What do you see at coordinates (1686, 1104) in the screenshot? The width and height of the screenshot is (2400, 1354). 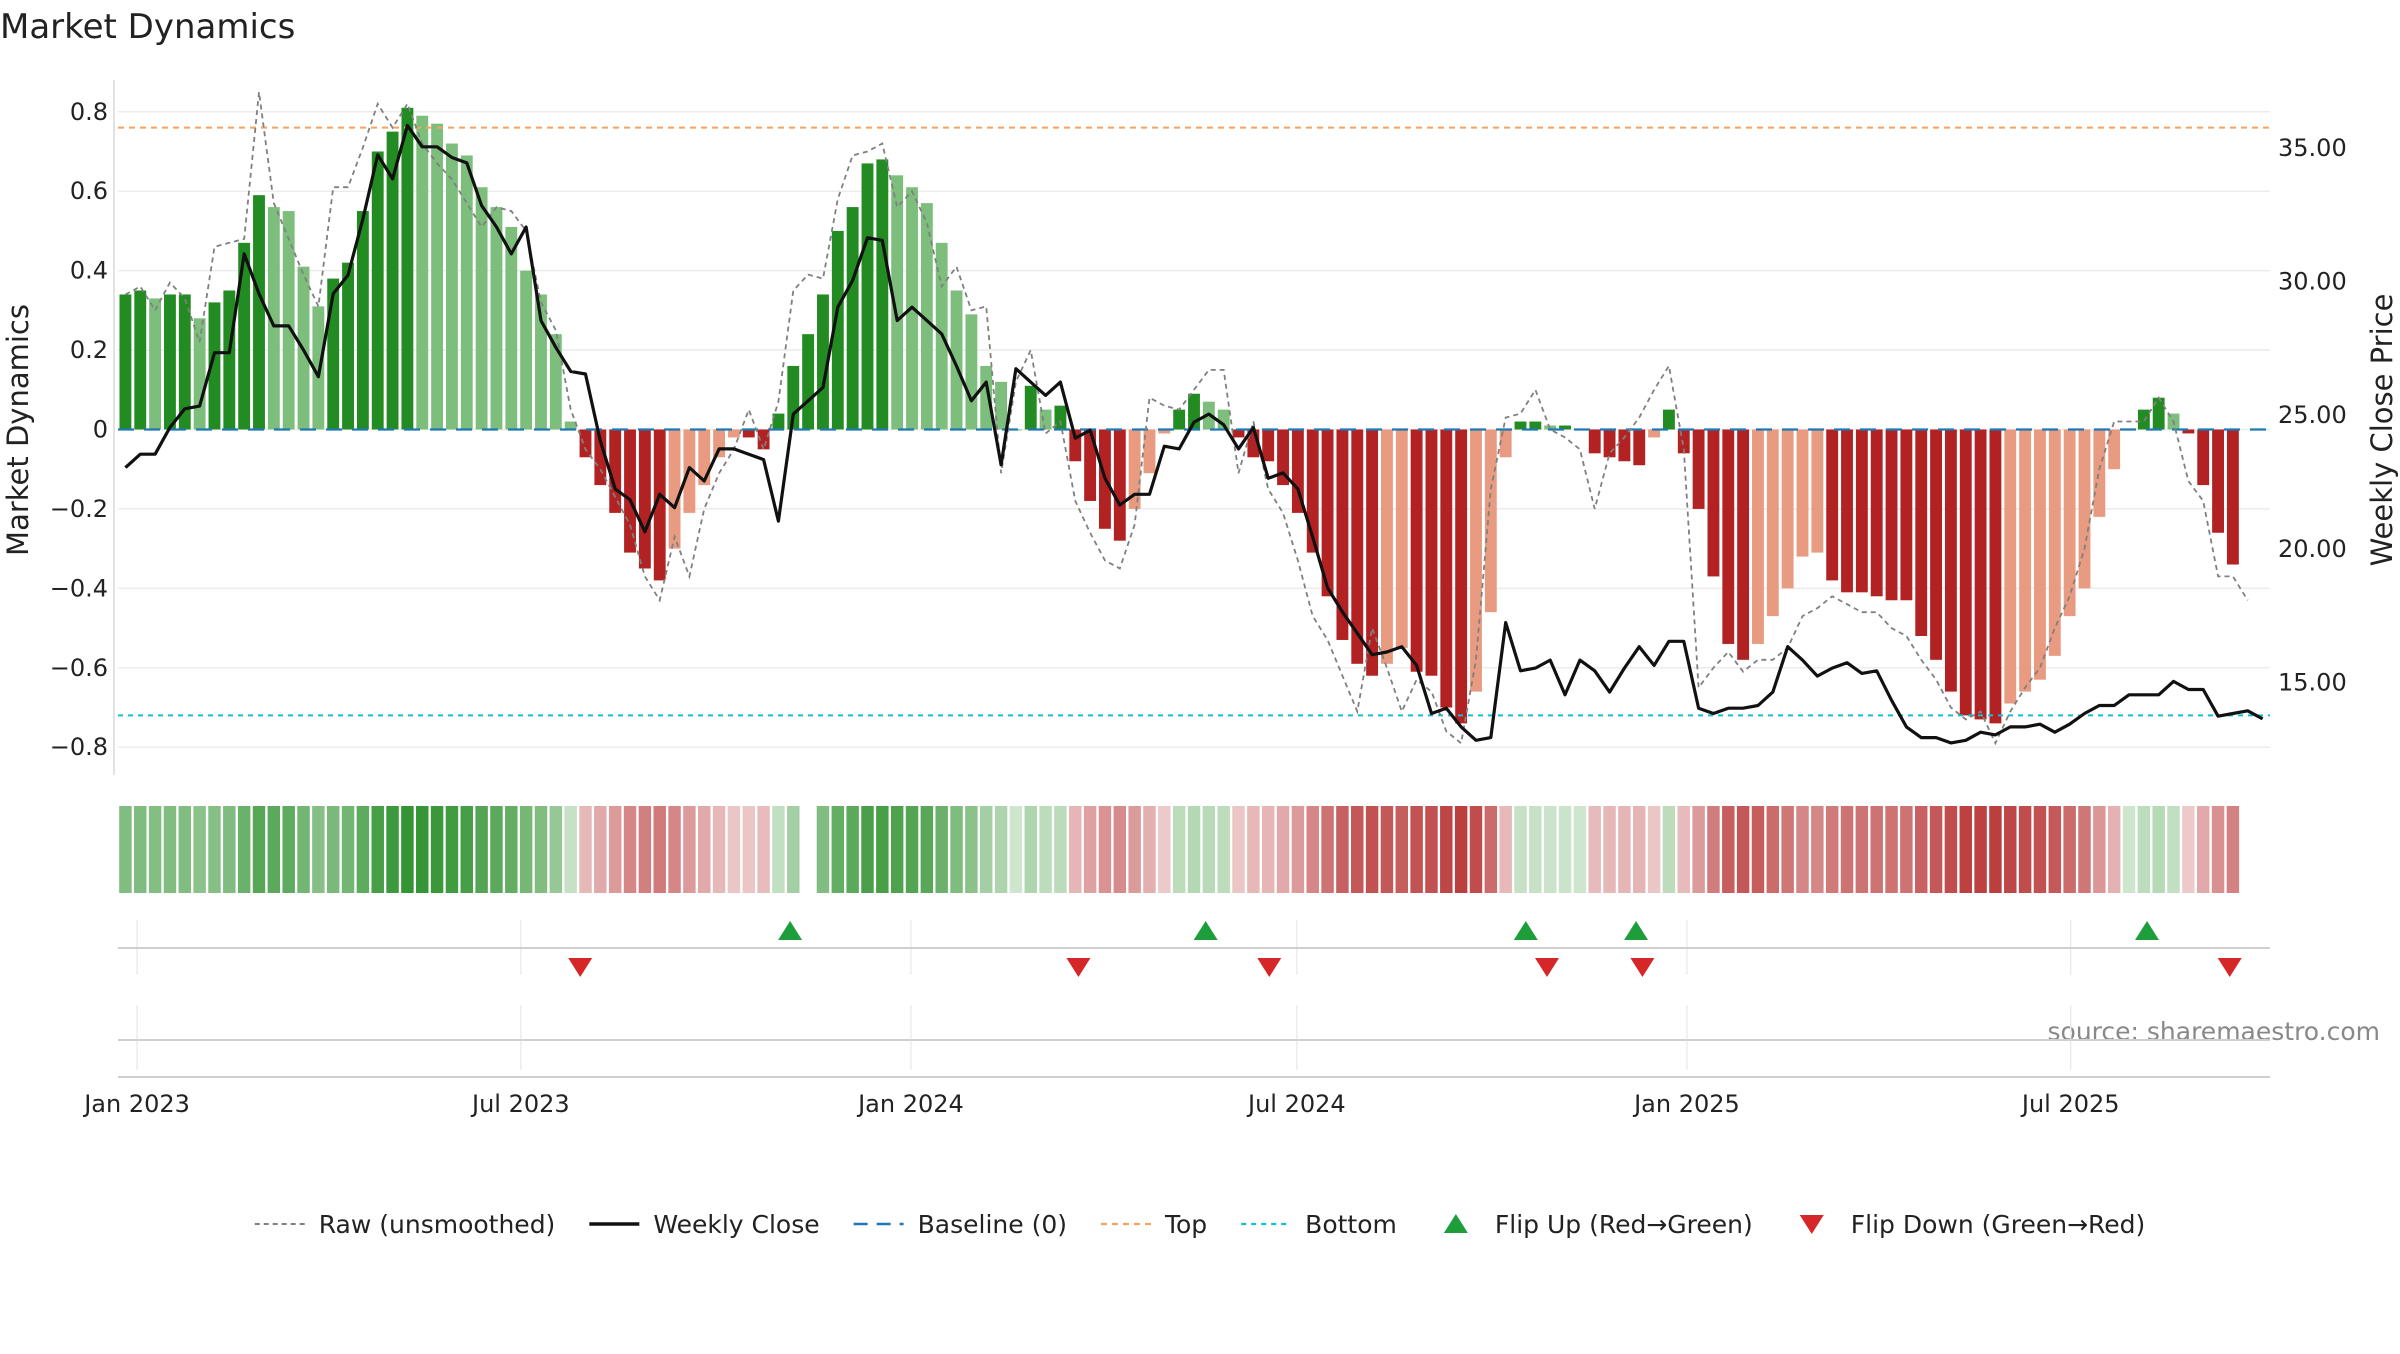 I see `x-tick-label: Jan 2025` at bounding box center [1686, 1104].